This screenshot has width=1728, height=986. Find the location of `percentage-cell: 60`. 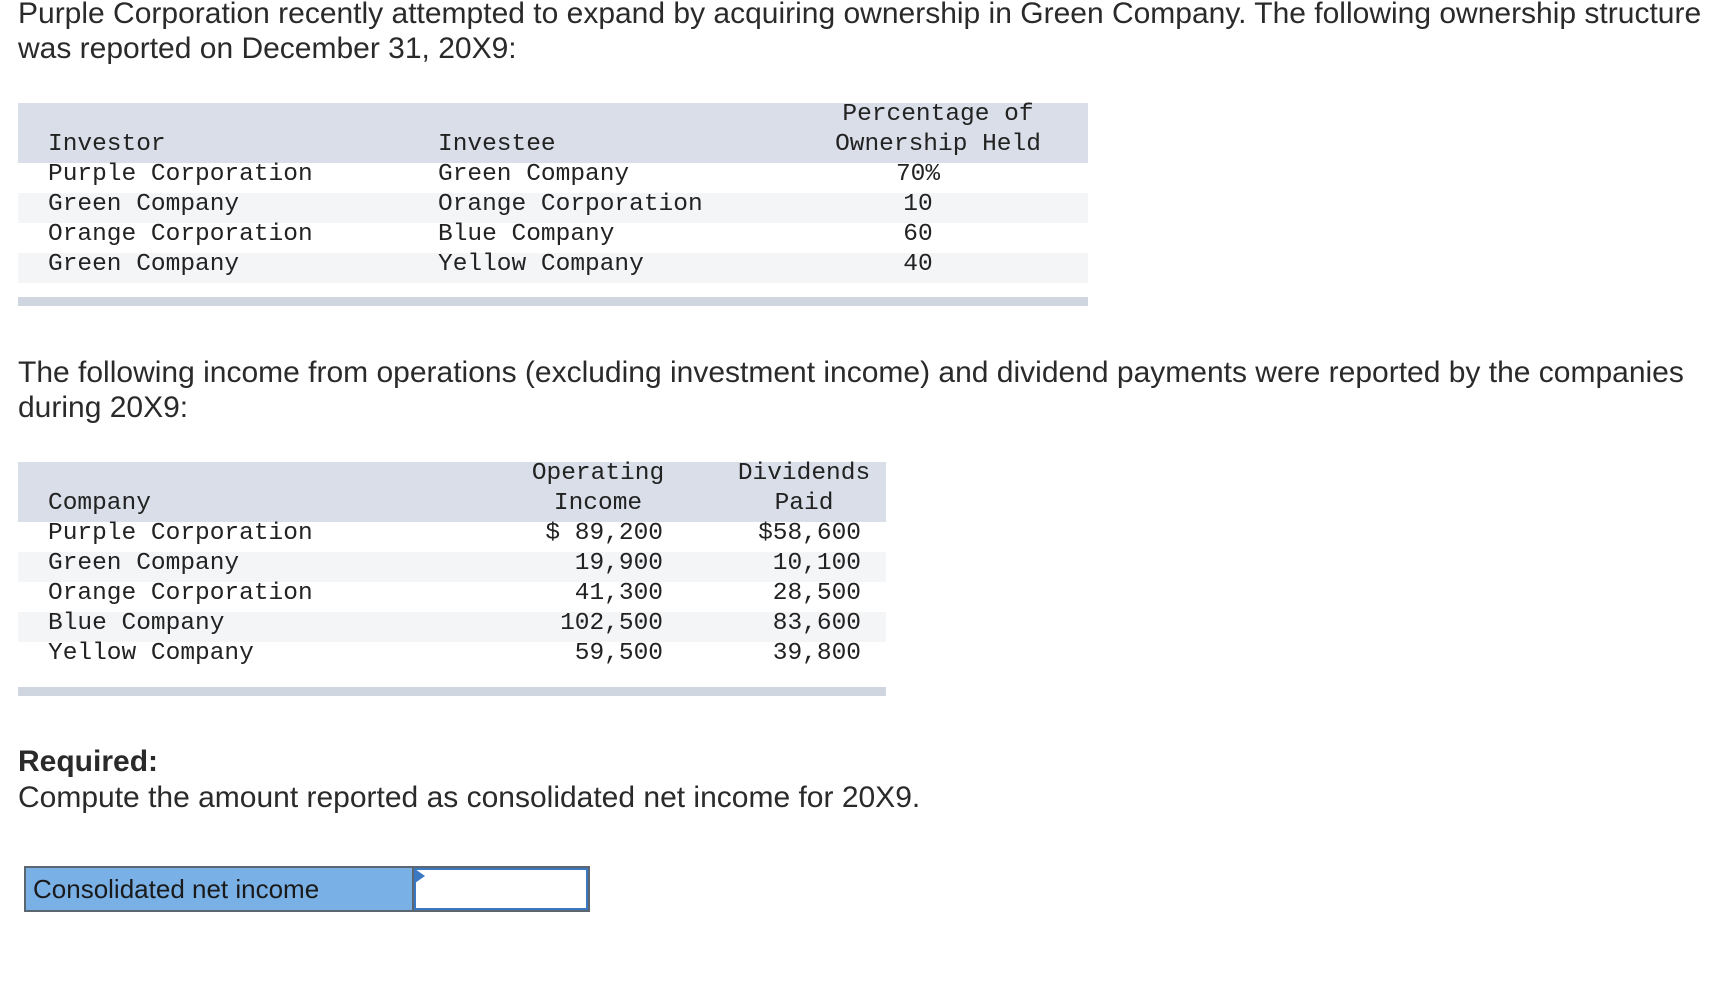

percentage-cell: 60 is located at coordinates (918, 234).